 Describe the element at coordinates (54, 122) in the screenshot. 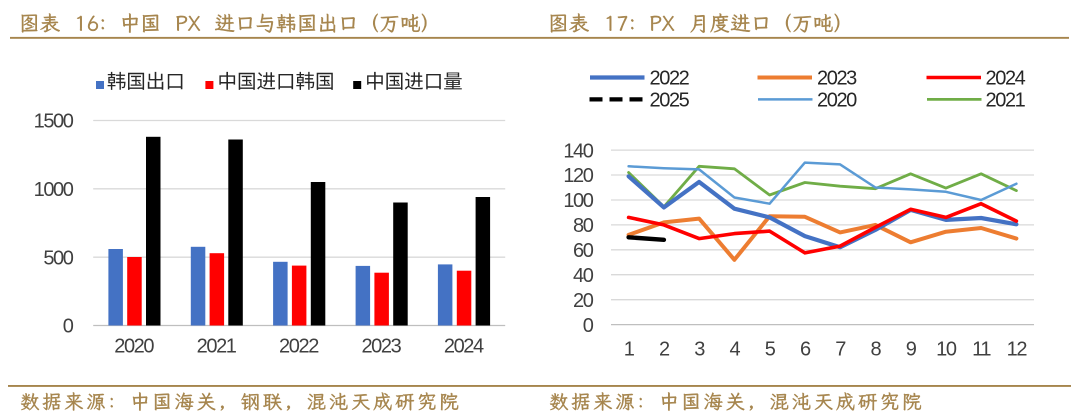

I see `svg-text: 1500` at that location.